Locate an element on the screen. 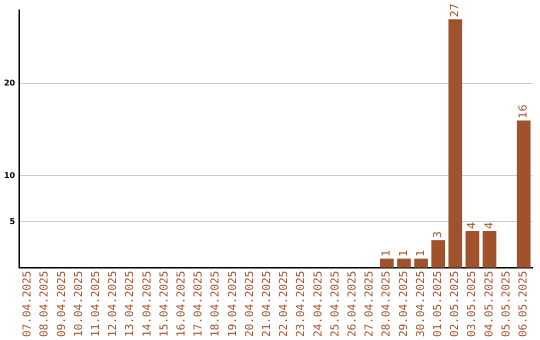  x-tick-label: 17.04.2025 is located at coordinates (198, 304).